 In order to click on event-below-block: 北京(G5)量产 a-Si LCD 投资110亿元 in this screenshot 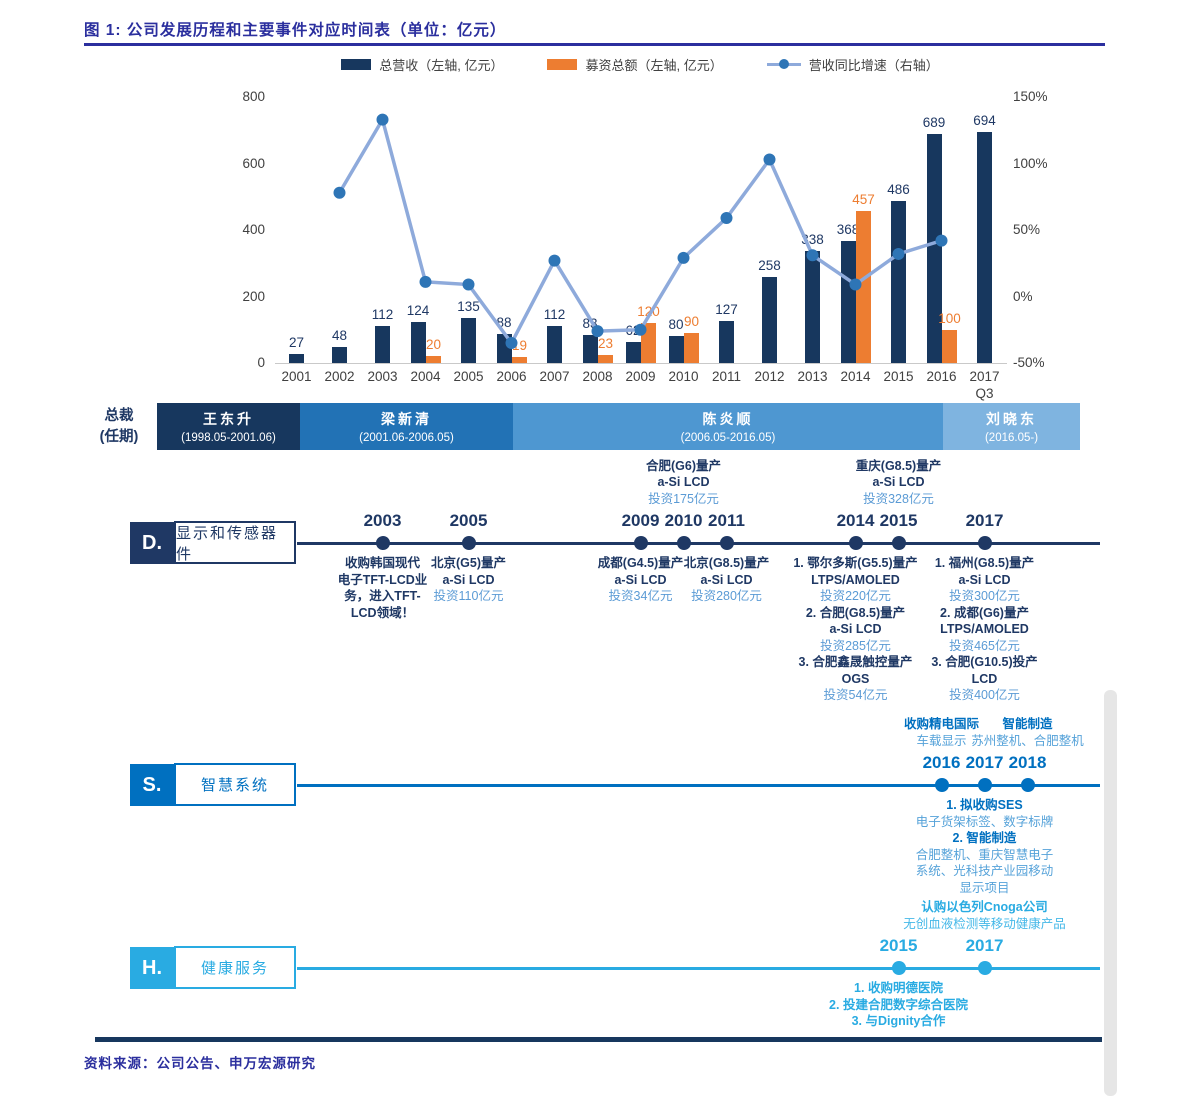, I will do `click(468, 580)`.